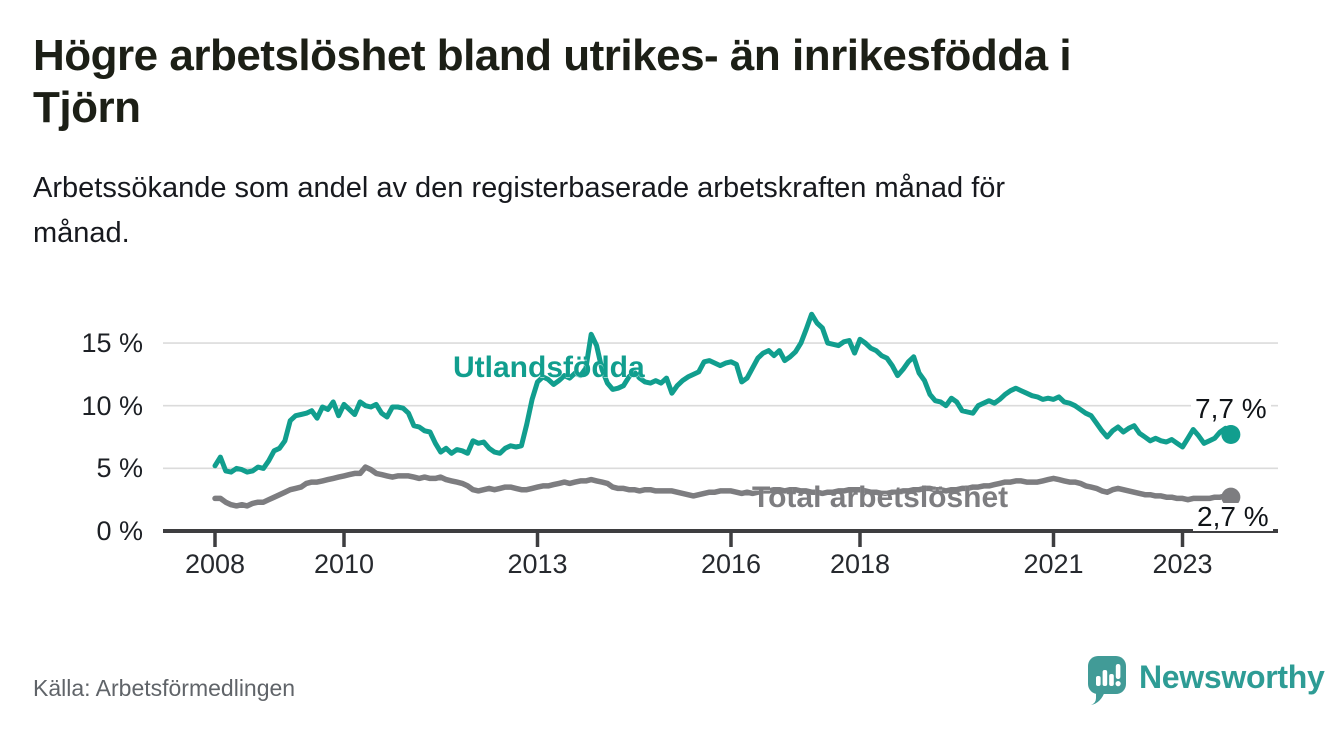 The height and width of the screenshot is (734, 1340). Describe the element at coordinates (1053, 564) in the screenshot. I see `x-tick-label: 2021` at that location.